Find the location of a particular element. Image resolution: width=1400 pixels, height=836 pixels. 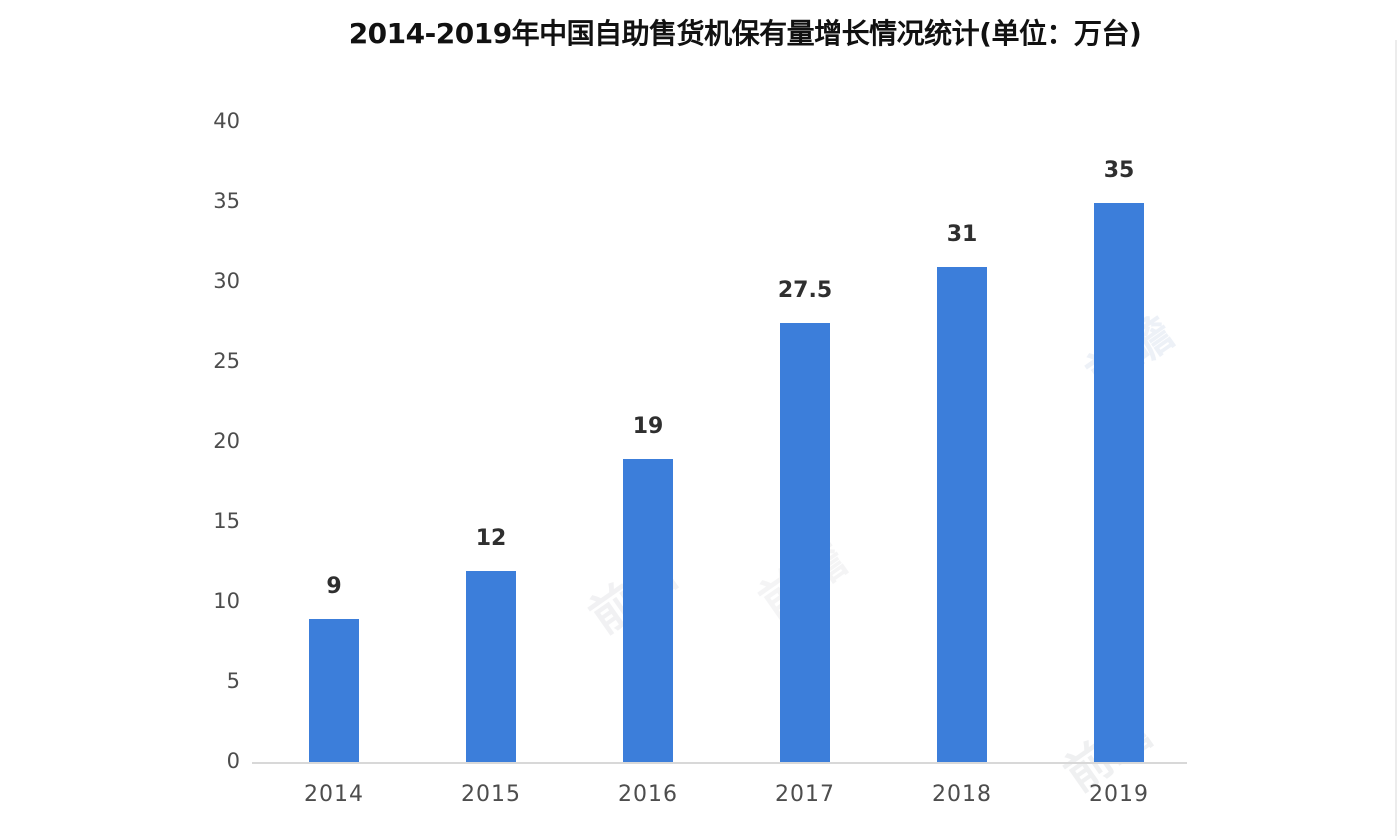

y-tick-label-5: 5 is located at coordinates (233, 681).